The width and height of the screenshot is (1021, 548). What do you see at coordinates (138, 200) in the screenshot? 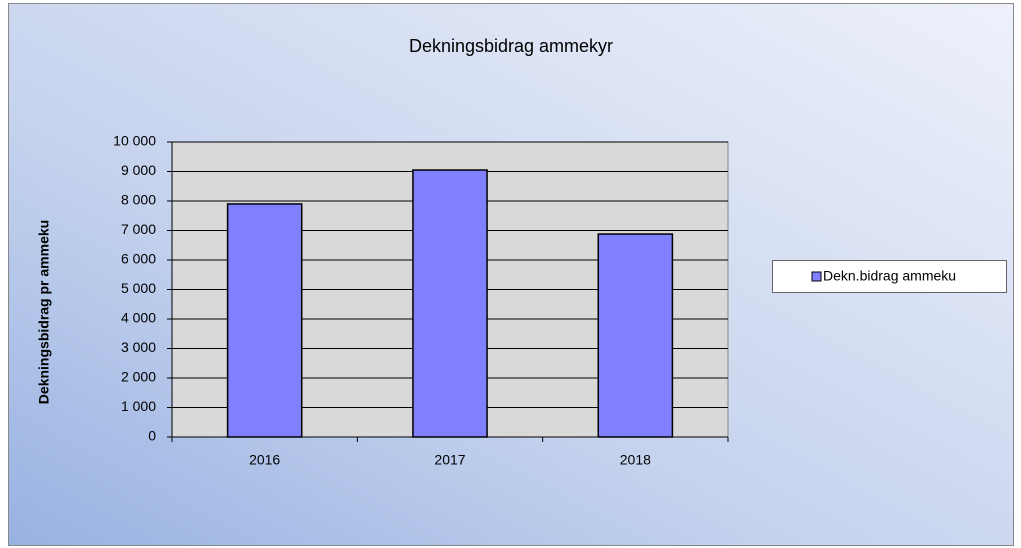
I see `y-tick-label: 8 000` at bounding box center [138, 200].